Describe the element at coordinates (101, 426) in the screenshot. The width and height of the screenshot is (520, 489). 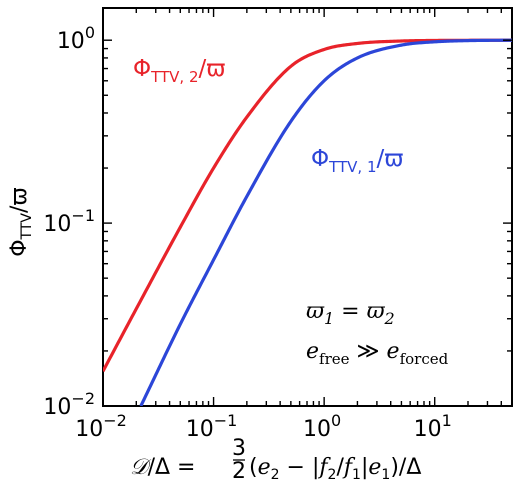
I see `x-tick-label: 10⁻²` at that location.